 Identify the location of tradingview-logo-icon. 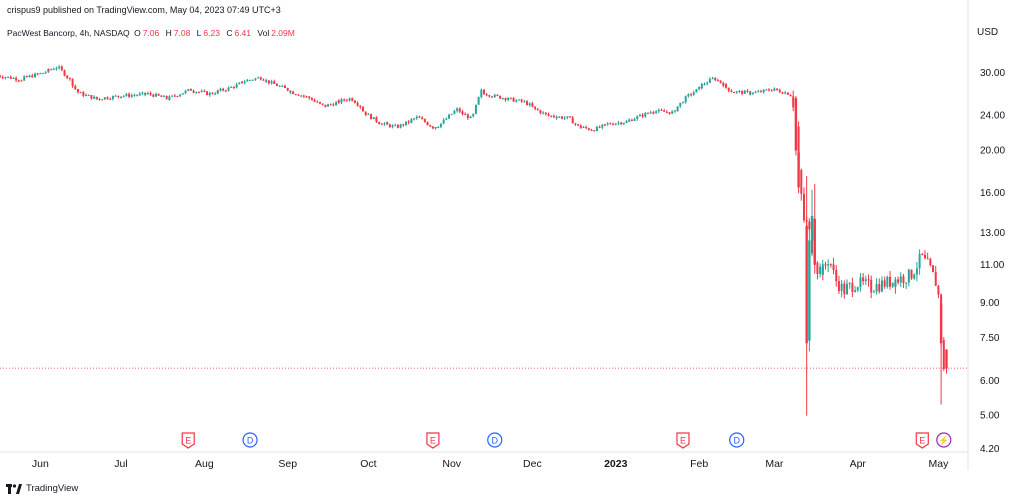
(14, 488).